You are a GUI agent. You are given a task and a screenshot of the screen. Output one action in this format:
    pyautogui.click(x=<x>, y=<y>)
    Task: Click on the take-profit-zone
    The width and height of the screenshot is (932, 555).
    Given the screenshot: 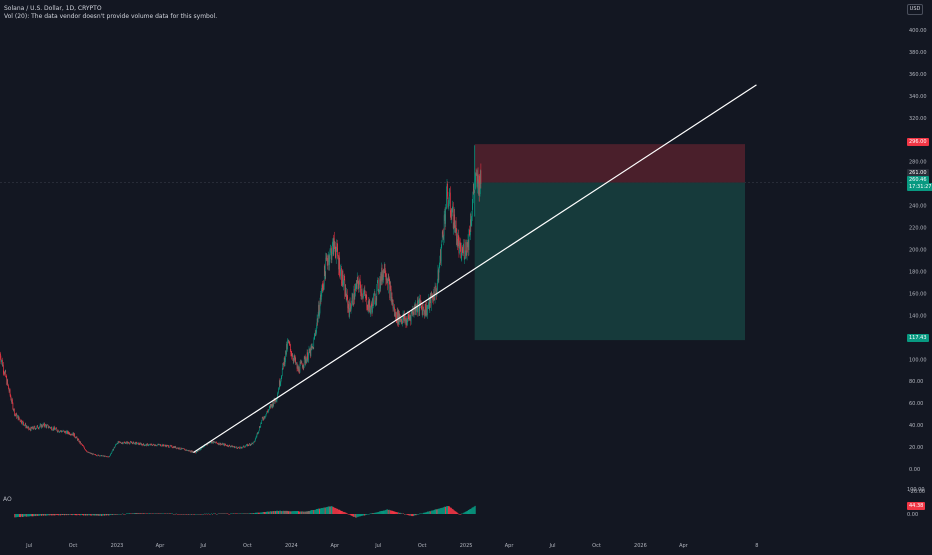 What is the action you would take?
    pyautogui.click(x=610, y=262)
    